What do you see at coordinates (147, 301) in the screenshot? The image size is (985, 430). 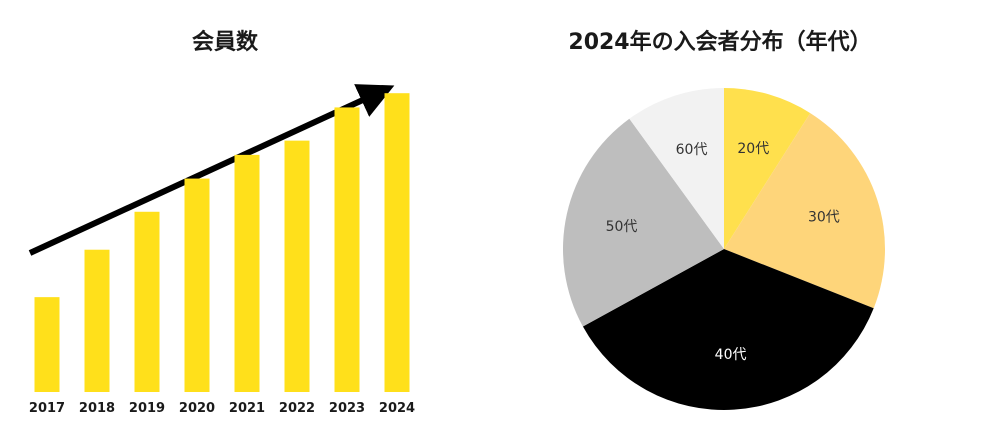 I see `bar-2019` at bounding box center [147, 301].